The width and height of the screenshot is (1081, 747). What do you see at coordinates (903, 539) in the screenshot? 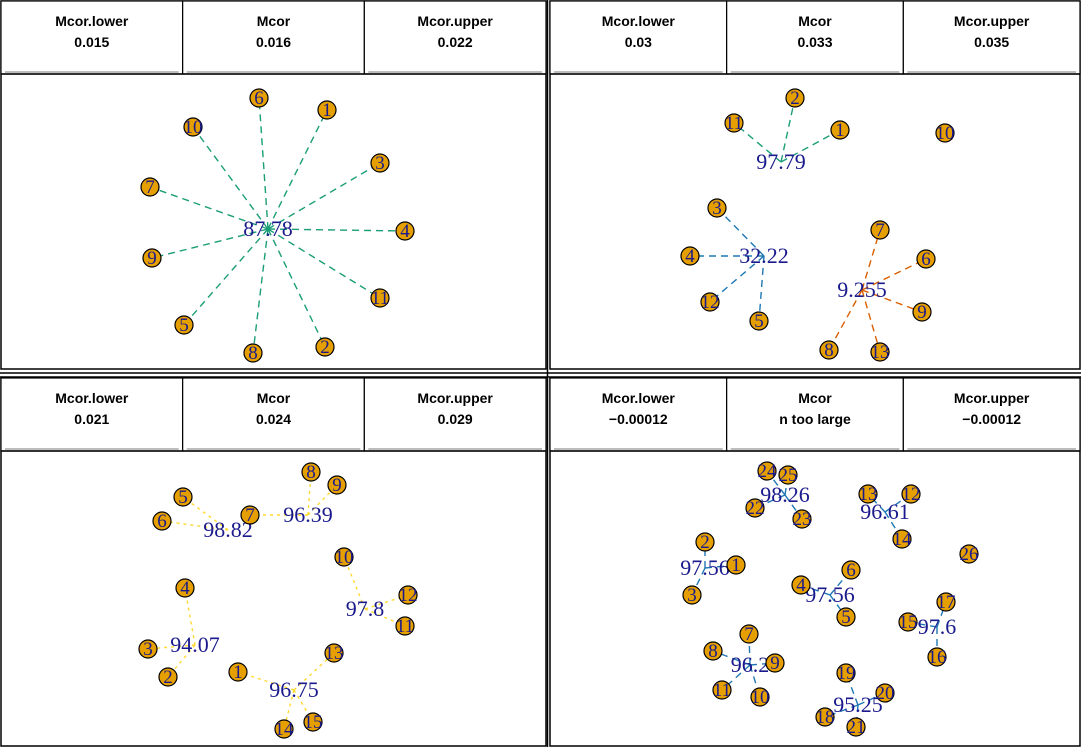
I see `node-label: 14` at bounding box center [903, 539].